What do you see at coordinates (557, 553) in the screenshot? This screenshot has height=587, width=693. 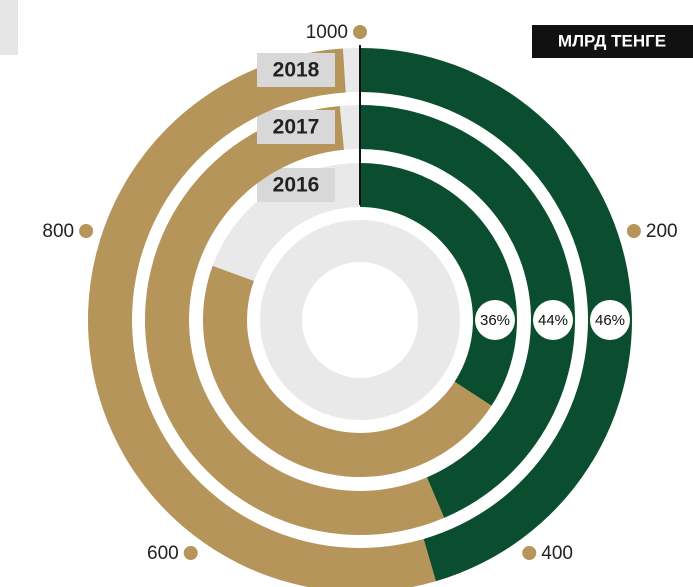 I see `tick-label: 400` at bounding box center [557, 553].